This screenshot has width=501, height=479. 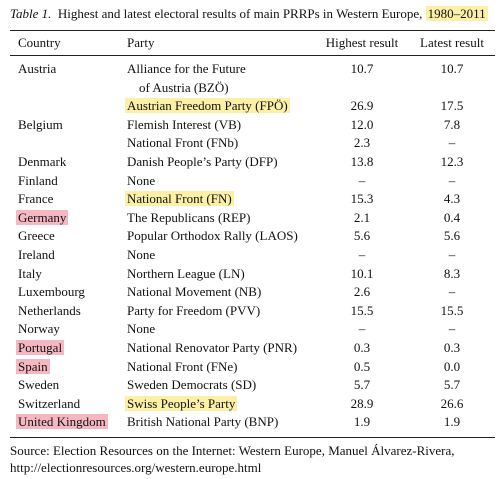 I want to click on cell-text: Austrian Freedom Party (FPÖ), so click(x=207, y=106).